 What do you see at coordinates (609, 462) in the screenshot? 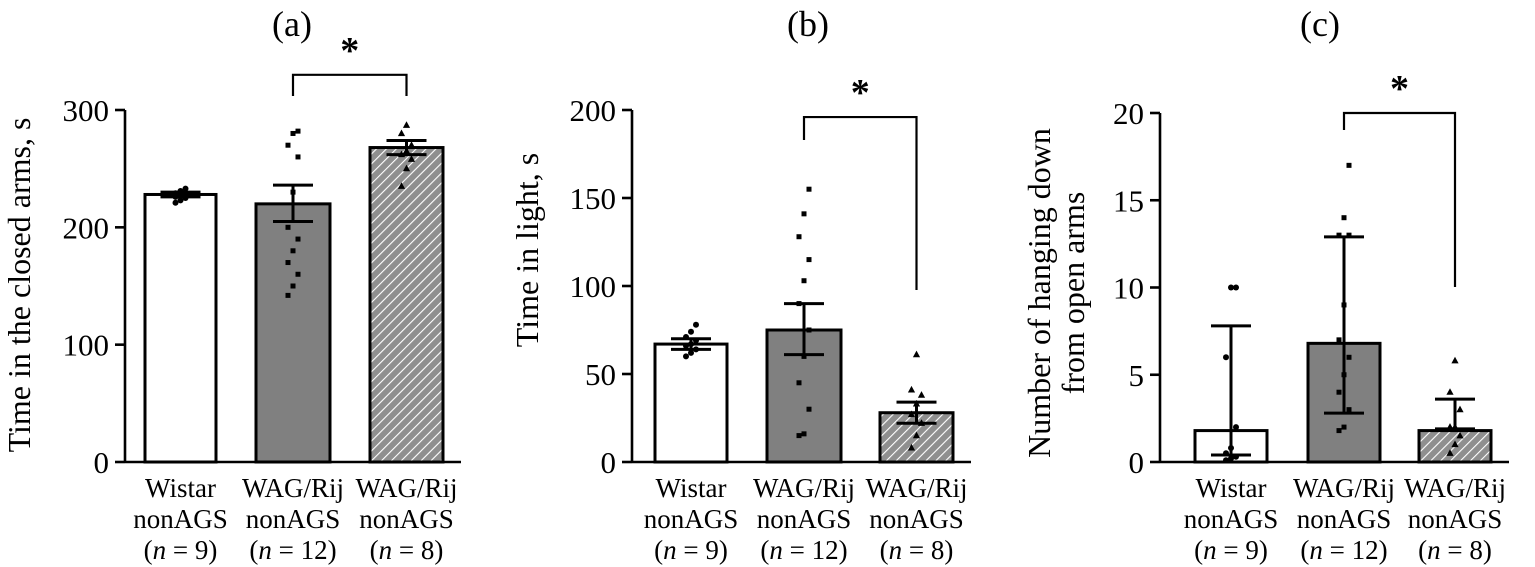
I see `y-tick-label: 0` at bounding box center [609, 462].